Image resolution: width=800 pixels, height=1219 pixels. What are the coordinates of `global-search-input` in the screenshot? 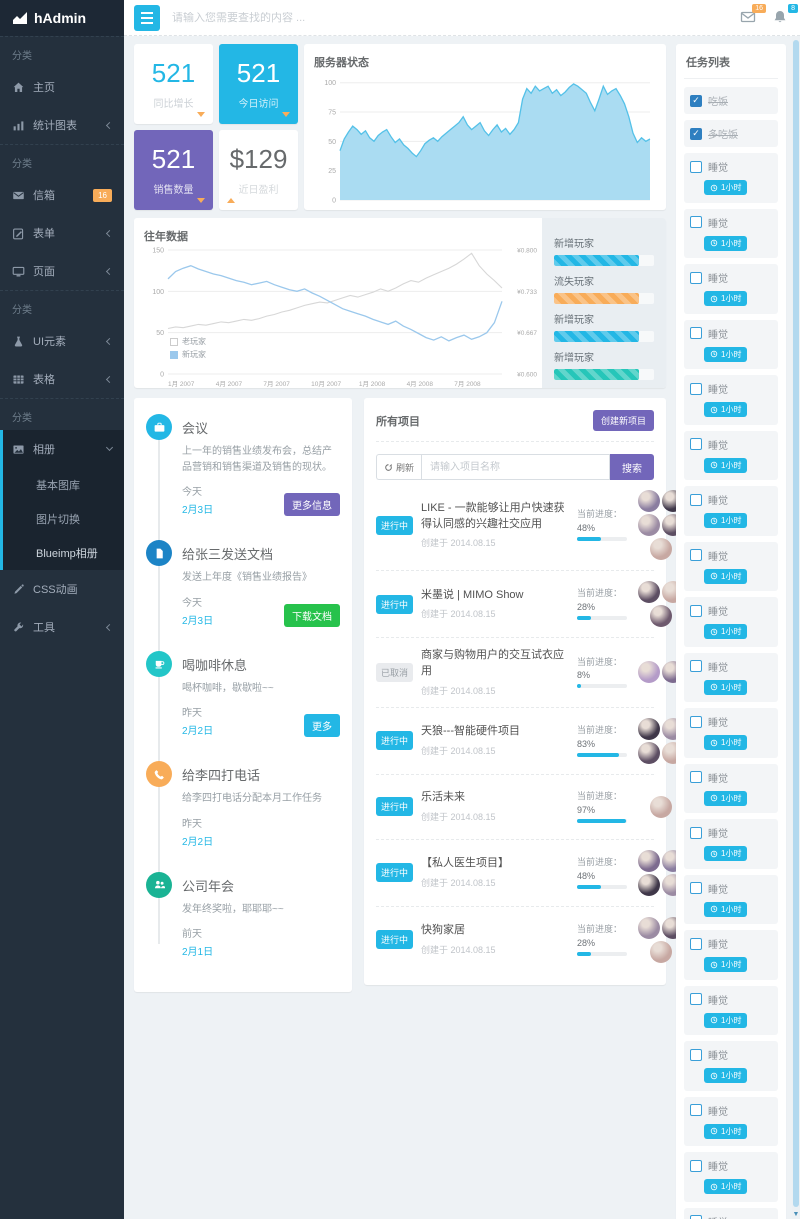 It's located at (449, 17).